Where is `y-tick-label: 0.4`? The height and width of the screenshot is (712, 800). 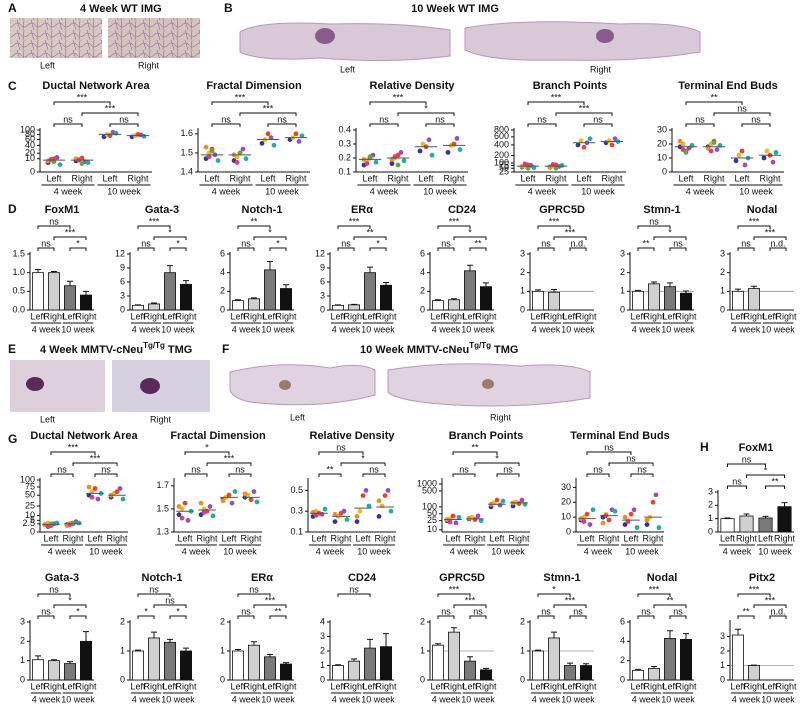
y-tick-label: 0.4 is located at coordinates (344, 129).